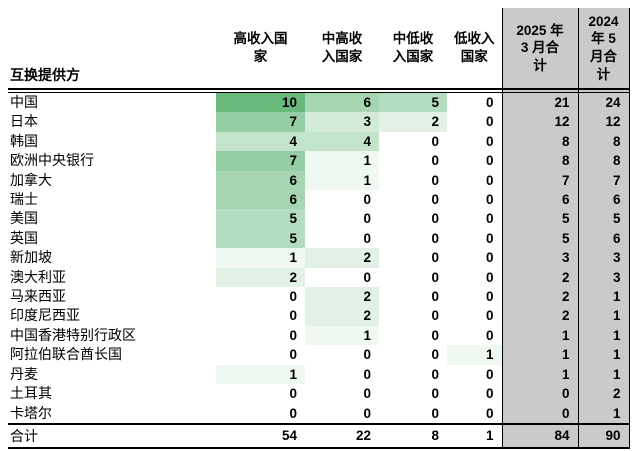 The width and height of the screenshot is (636, 451). I want to click on provider-name: 土耳其, so click(31, 393).